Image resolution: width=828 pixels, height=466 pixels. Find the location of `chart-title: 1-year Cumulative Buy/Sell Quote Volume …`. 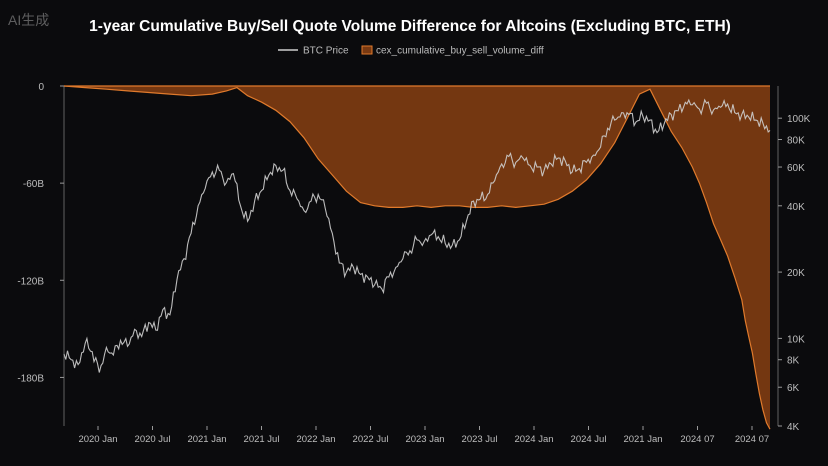

chart-title: 1-year Cumulative Buy/Sell Quote Volume … is located at coordinates (410, 26).